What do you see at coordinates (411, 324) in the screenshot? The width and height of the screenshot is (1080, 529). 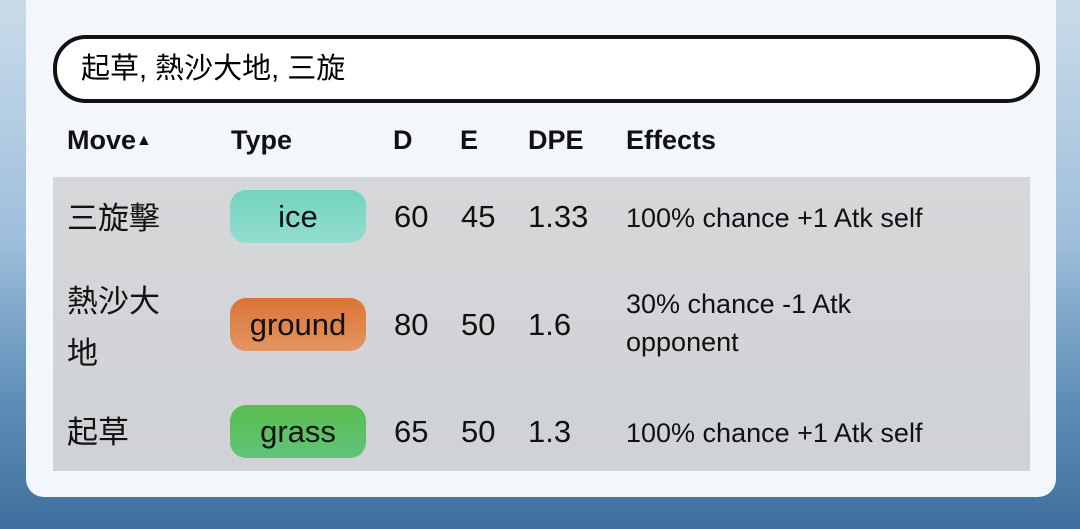 I see `damage-value: 80` at bounding box center [411, 324].